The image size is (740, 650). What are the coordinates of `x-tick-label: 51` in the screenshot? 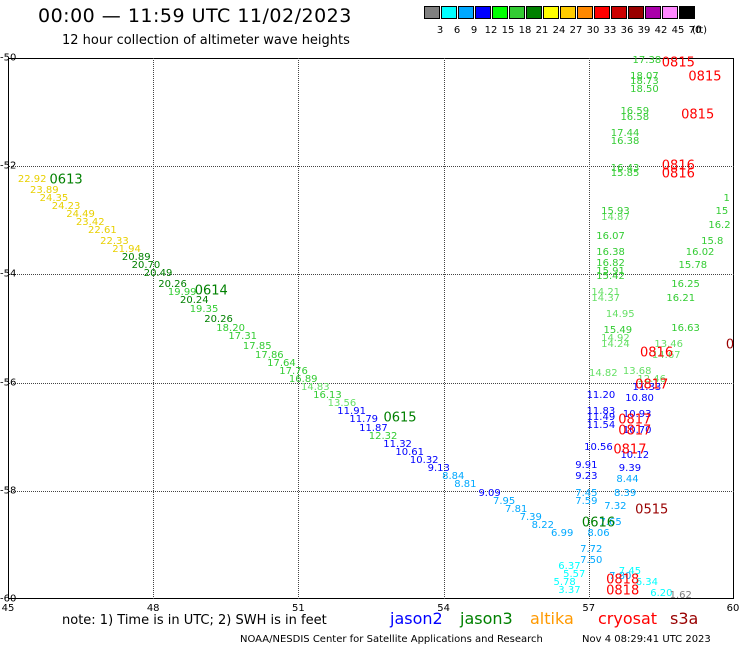 It's located at (298, 608).